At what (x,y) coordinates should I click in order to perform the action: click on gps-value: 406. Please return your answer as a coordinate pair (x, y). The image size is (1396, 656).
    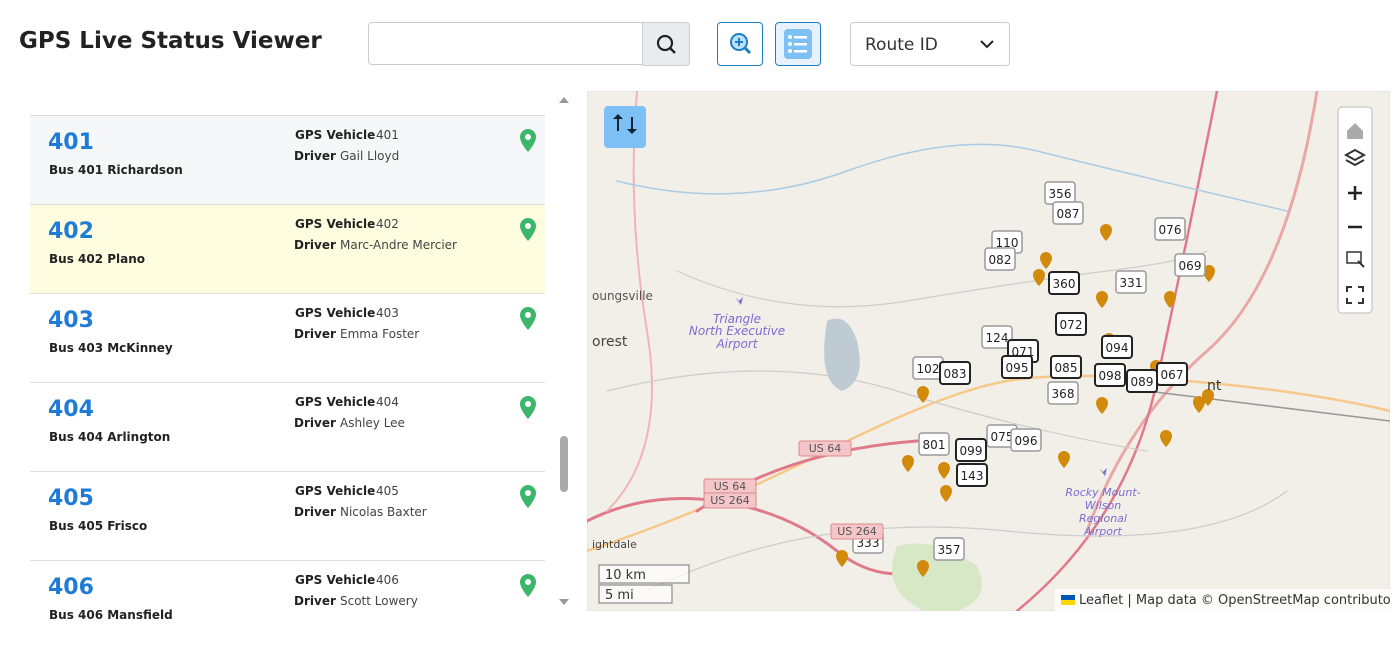
    Looking at the image, I should click on (387, 580).